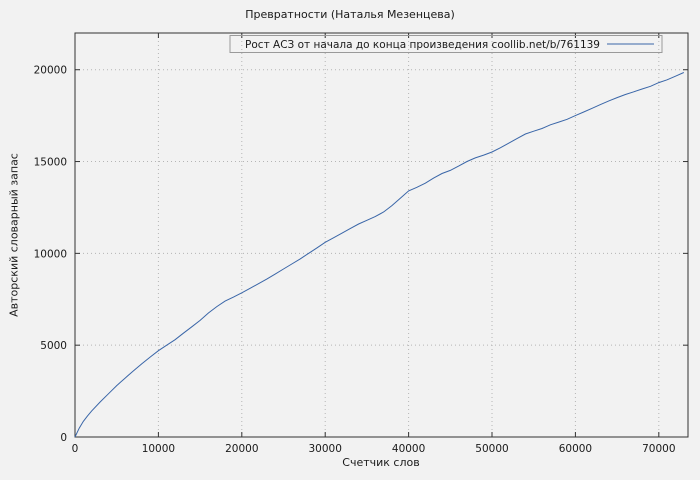  I want to click on x-tick-label: 0, so click(75, 449).